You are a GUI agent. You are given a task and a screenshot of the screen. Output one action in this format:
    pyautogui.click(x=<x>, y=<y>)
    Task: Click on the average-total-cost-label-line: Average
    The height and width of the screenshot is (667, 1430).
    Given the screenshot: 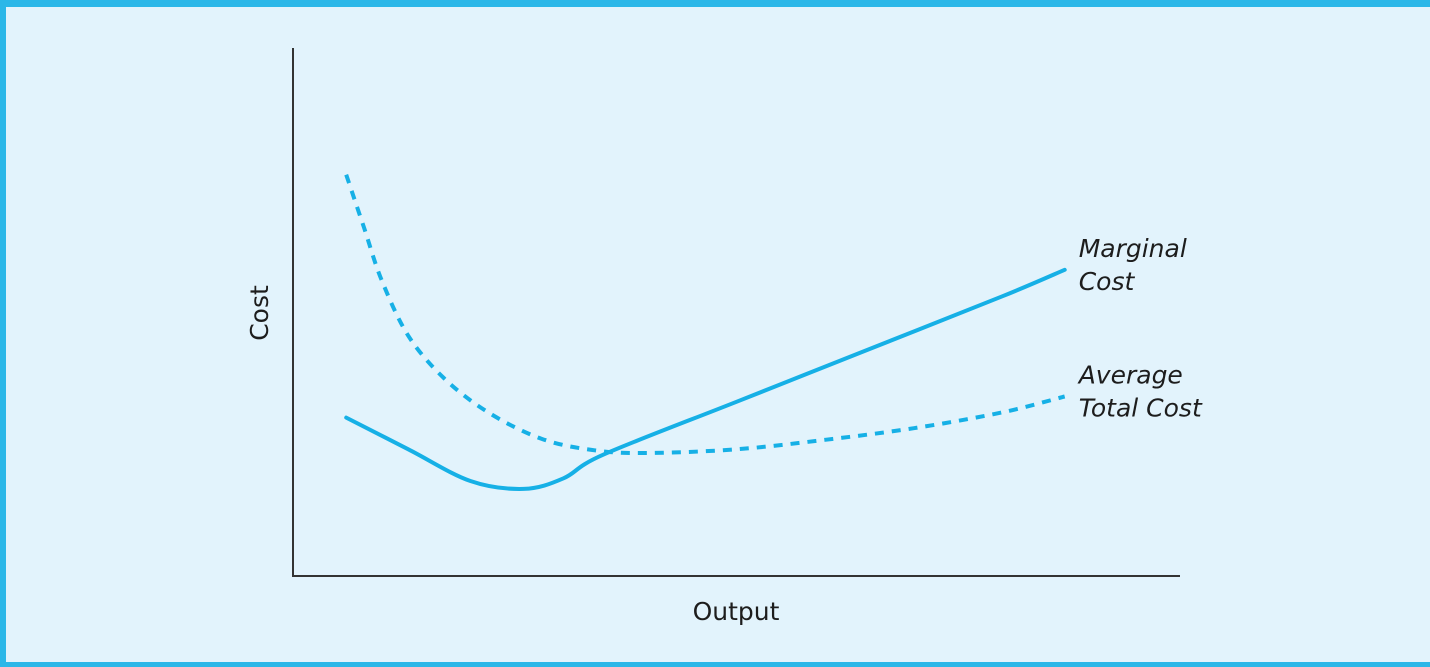 What is the action you would take?
    pyautogui.click(x=1130, y=375)
    